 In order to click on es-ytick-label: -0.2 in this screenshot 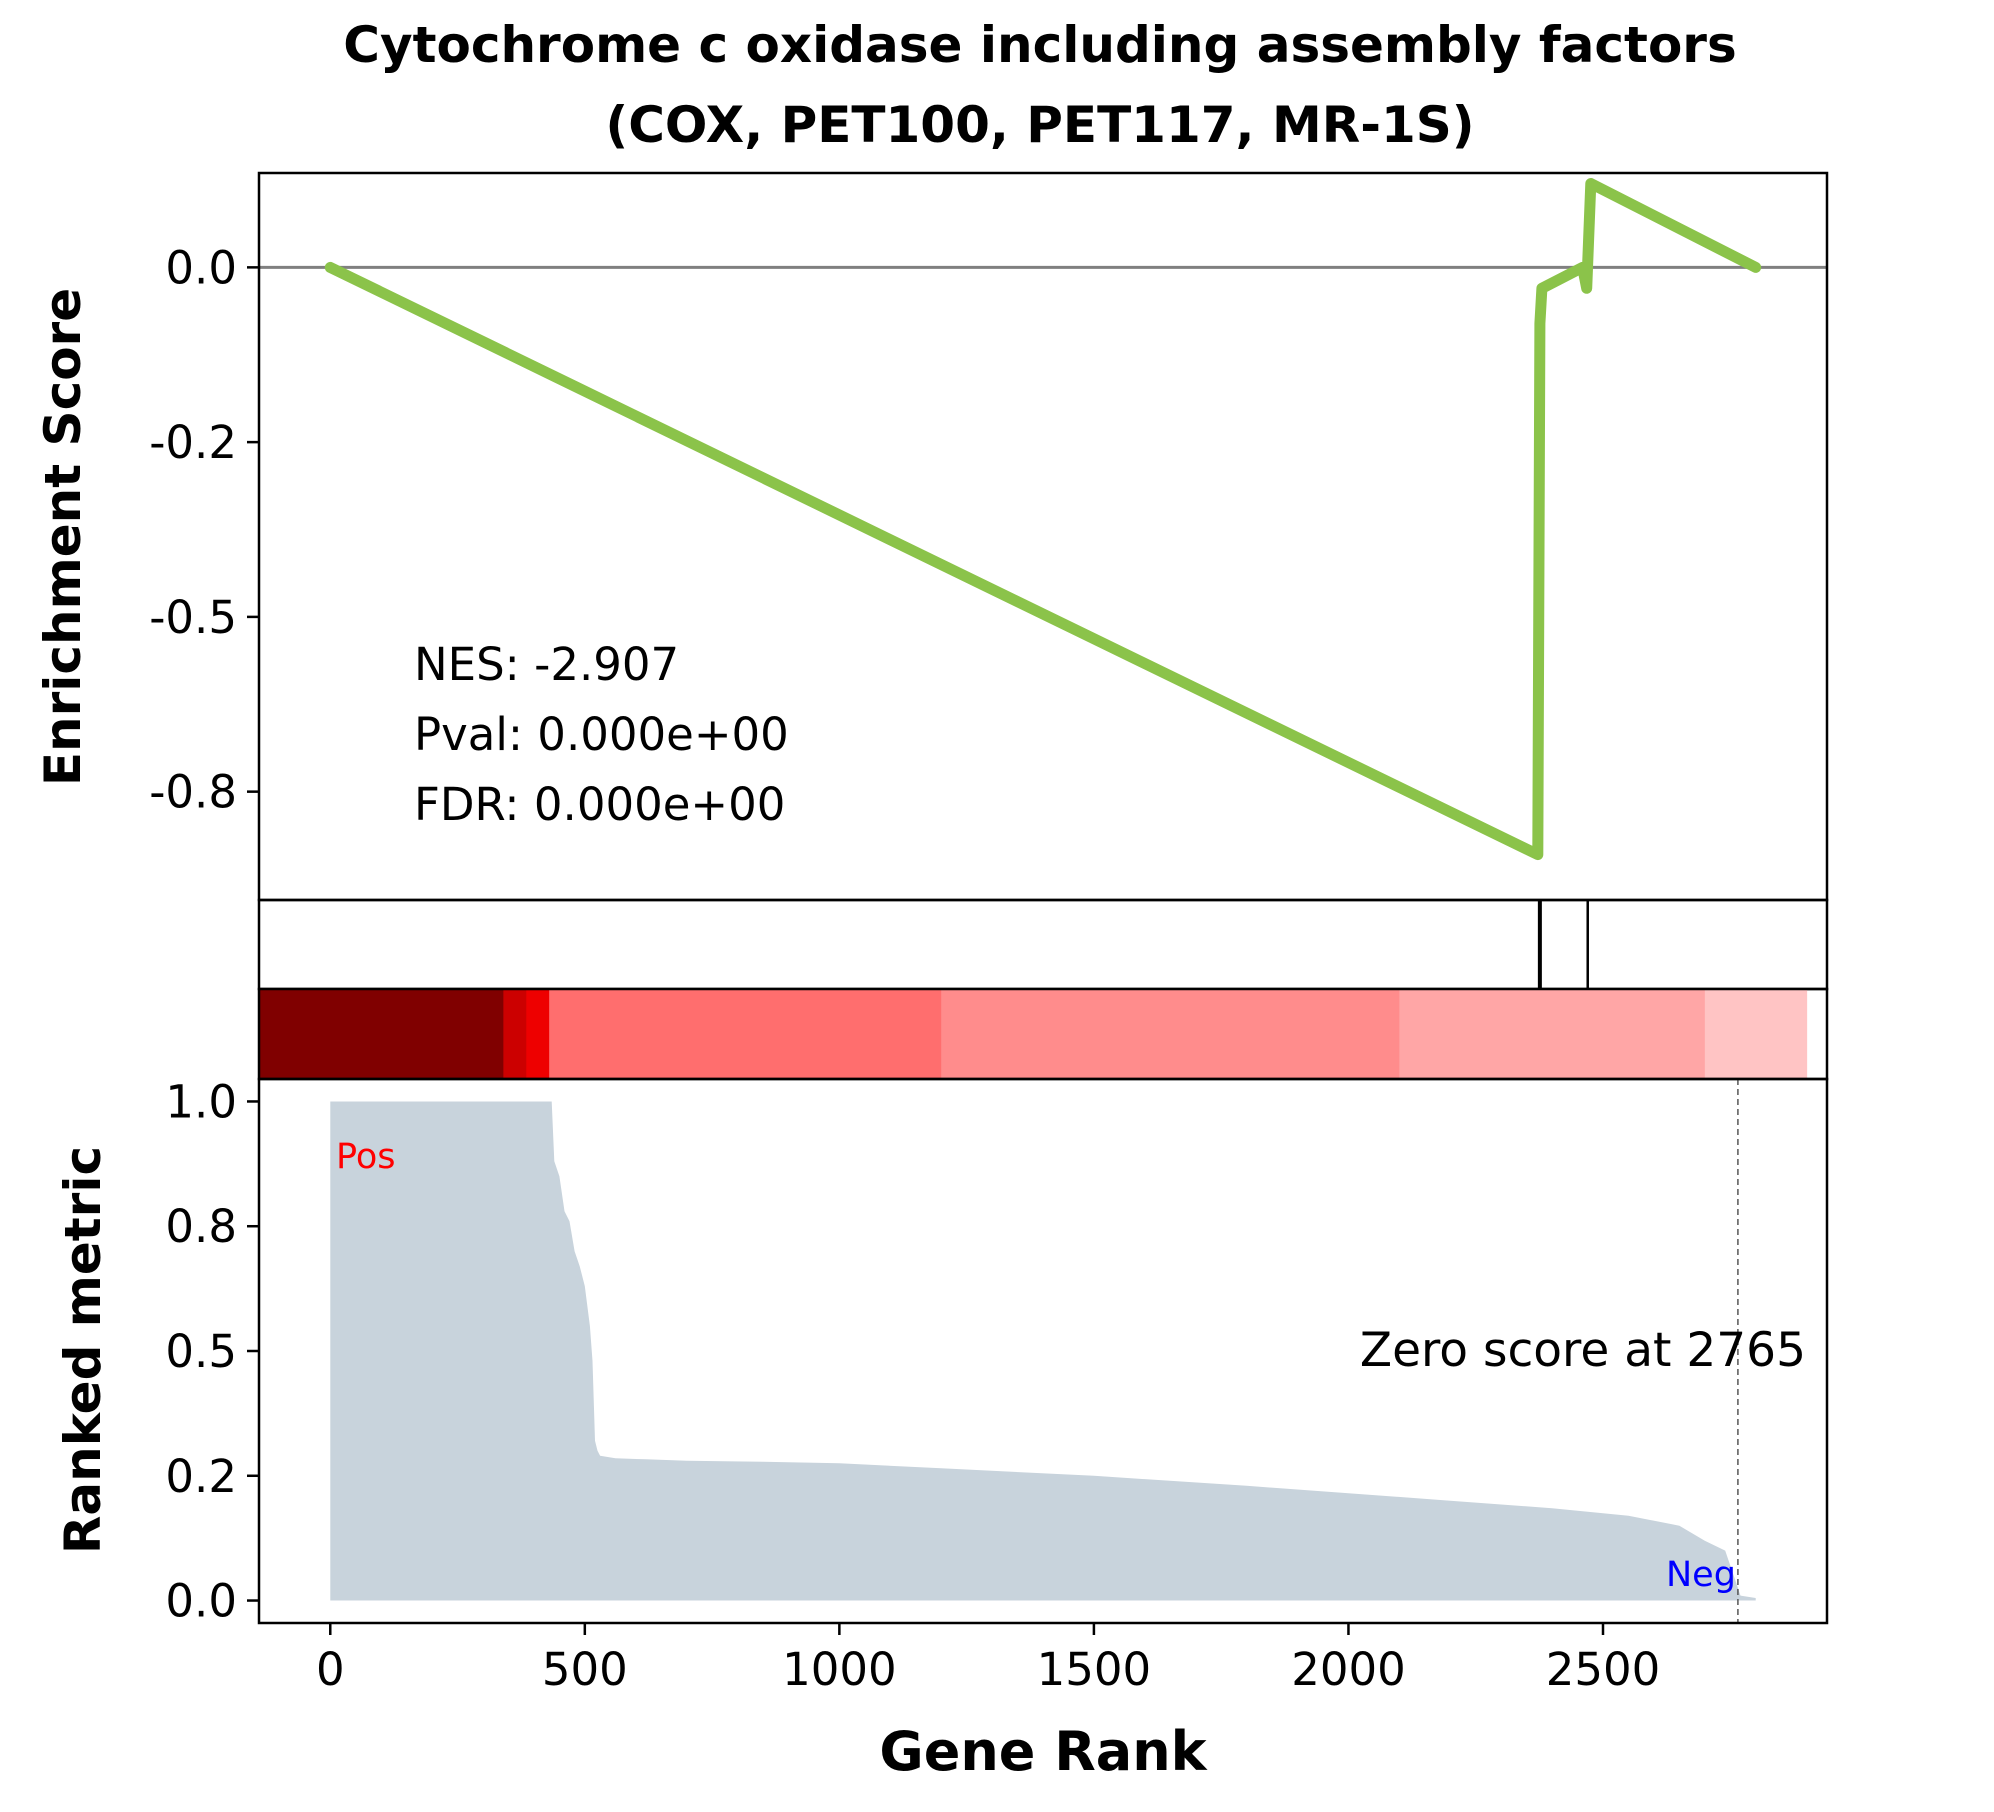, I will do `click(193, 442)`.